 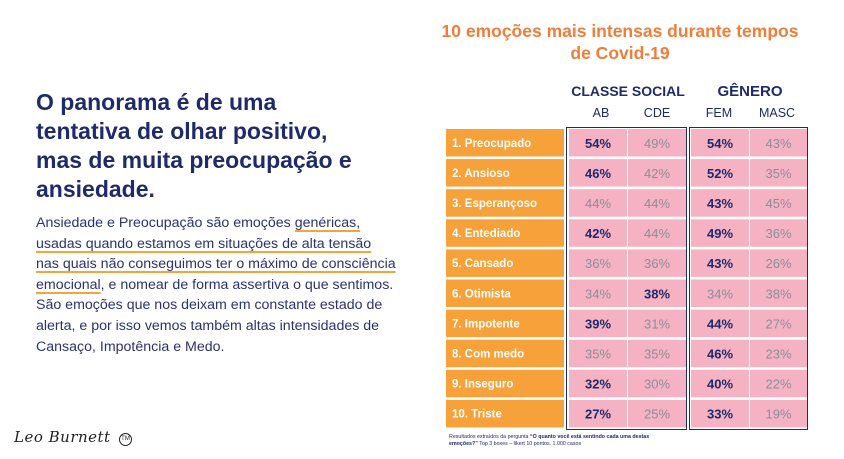 What do you see at coordinates (481, 174) in the screenshot?
I see `row-label-2: 2. Ansioso` at bounding box center [481, 174].